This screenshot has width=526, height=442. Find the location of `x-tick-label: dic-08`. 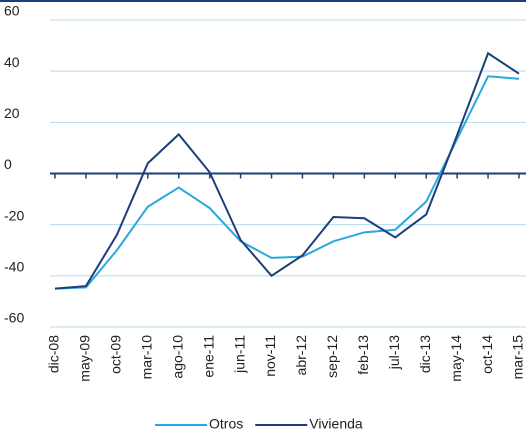

x-tick-label: dic-08 is located at coordinates (54, 354).